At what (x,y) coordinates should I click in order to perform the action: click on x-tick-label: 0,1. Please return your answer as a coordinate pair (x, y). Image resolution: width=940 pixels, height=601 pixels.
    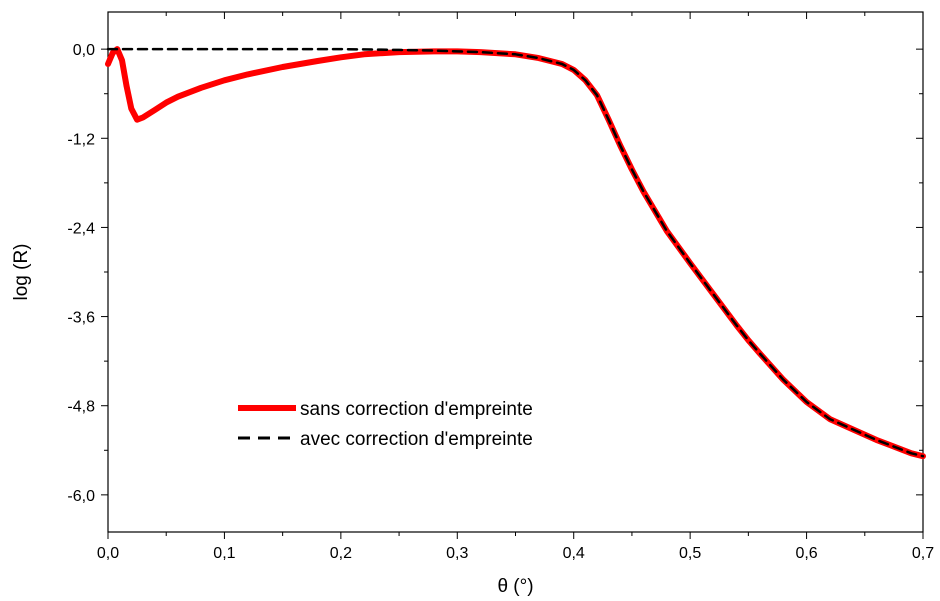
    Looking at the image, I should click on (224, 553).